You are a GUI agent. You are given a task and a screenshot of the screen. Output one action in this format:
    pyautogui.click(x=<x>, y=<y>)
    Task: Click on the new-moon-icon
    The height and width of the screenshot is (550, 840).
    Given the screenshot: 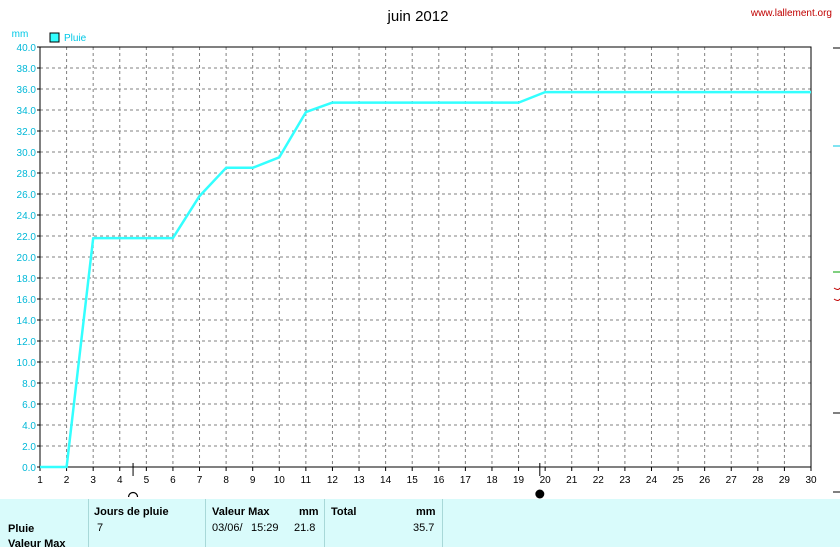 What is the action you would take?
    pyautogui.click(x=540, y=494)
    